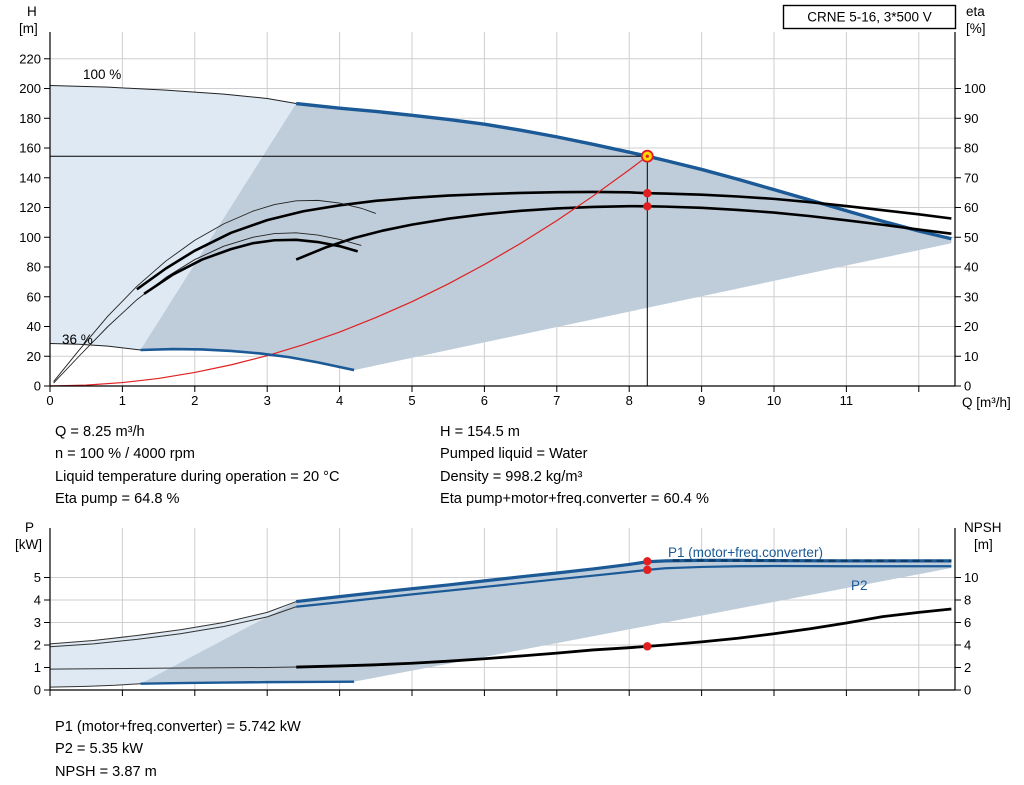  What do you see at coordinates (647, 156) in the screenshot?
I see `duty-point-center` at bounding box center [647, 156].